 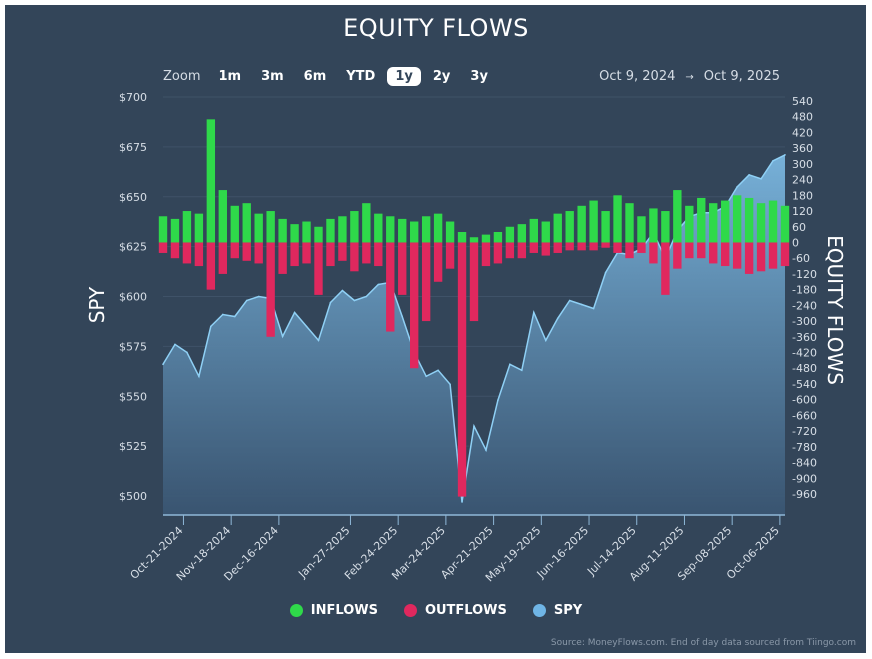 I want to click on left-tick-label: $525, so click(x=133, y=446).